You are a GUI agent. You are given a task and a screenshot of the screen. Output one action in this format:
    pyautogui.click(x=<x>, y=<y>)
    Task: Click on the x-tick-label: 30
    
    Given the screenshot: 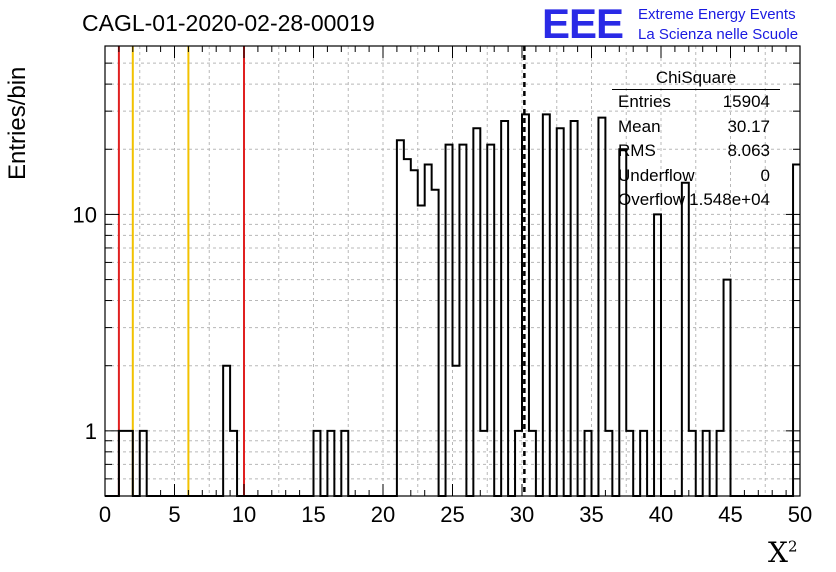 What is the action you would take?
    pyautogui.click(x=522, y=514)
    